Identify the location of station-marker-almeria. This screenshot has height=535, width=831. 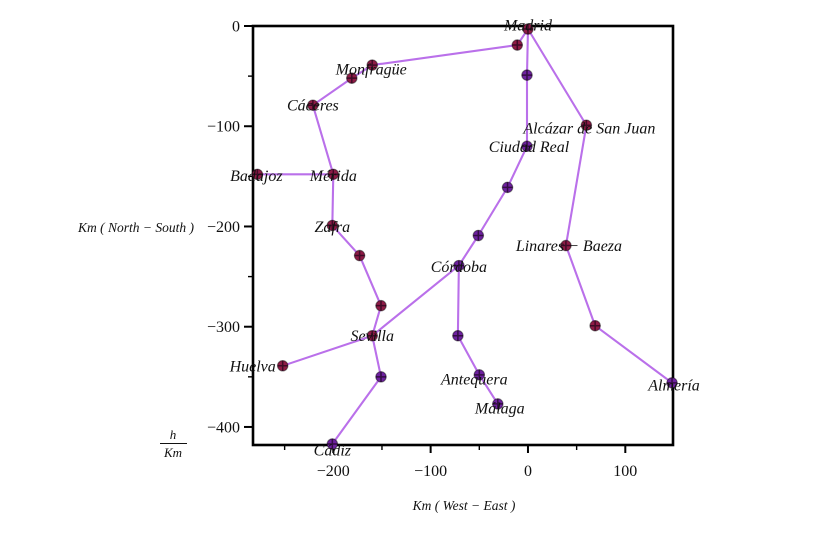
(672, 383).